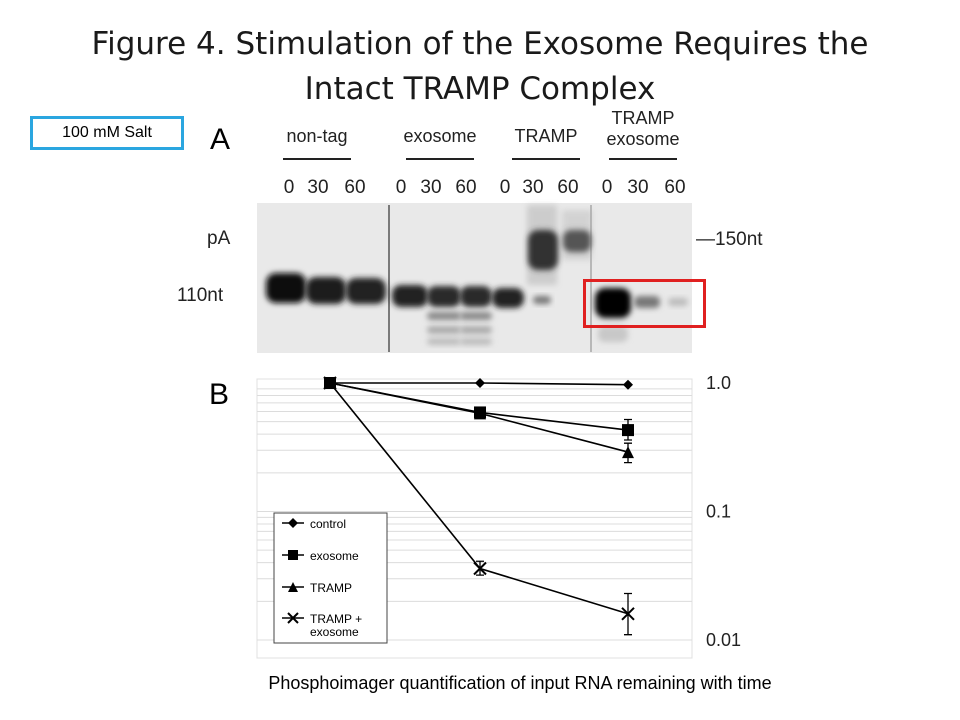  Describe the element at coordinates (200, 295) in the screenshot. I see `gel-label-110nt: 110nt` at that location.